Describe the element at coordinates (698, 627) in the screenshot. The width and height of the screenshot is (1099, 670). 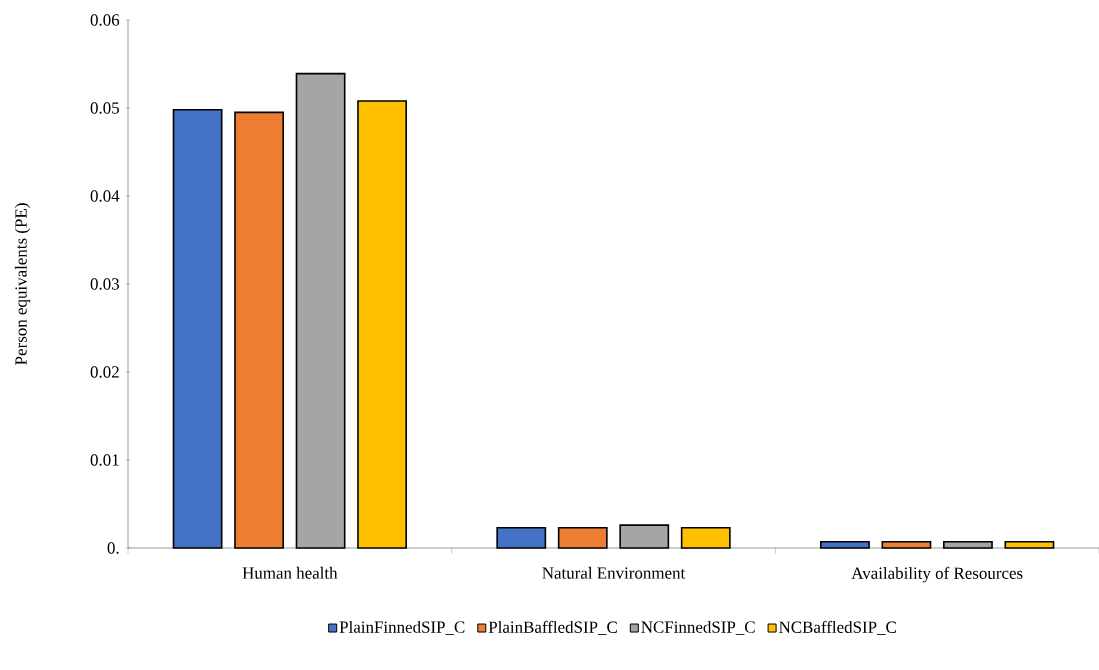
I see `legend-label: NCFinnedSIP_C` at that location.